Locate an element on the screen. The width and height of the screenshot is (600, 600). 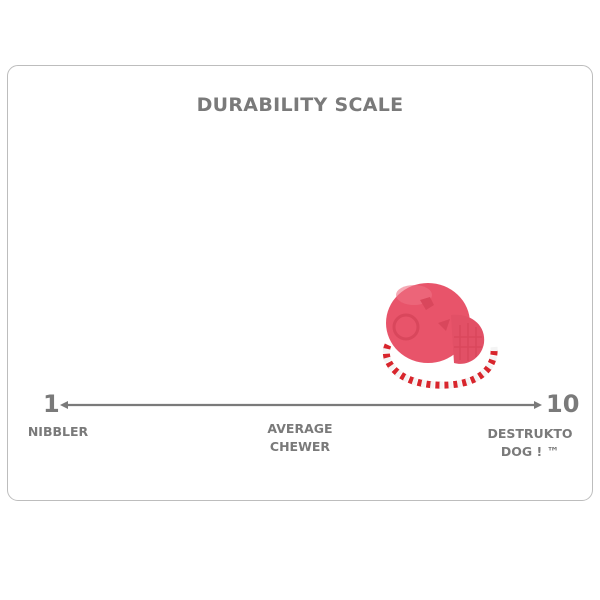
average-chewer-label: AVERAGE CHEWER is located at coordinates (300, 437).